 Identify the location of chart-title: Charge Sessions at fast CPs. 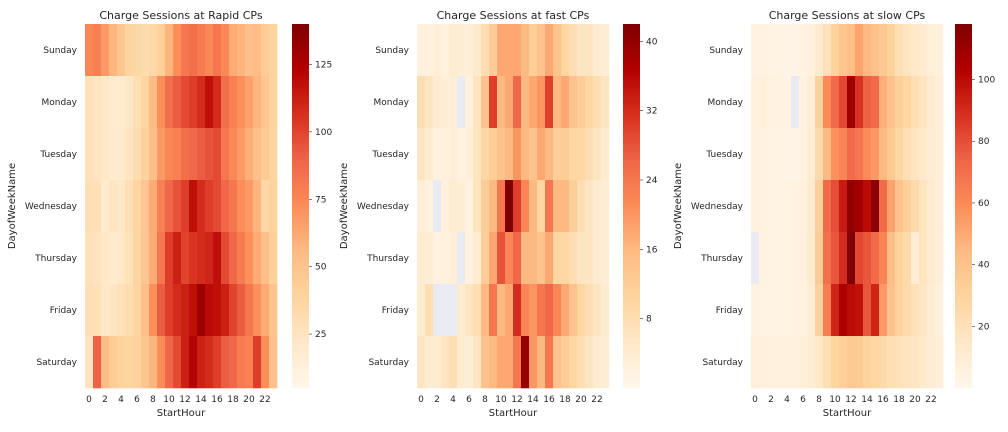
(513, 15).